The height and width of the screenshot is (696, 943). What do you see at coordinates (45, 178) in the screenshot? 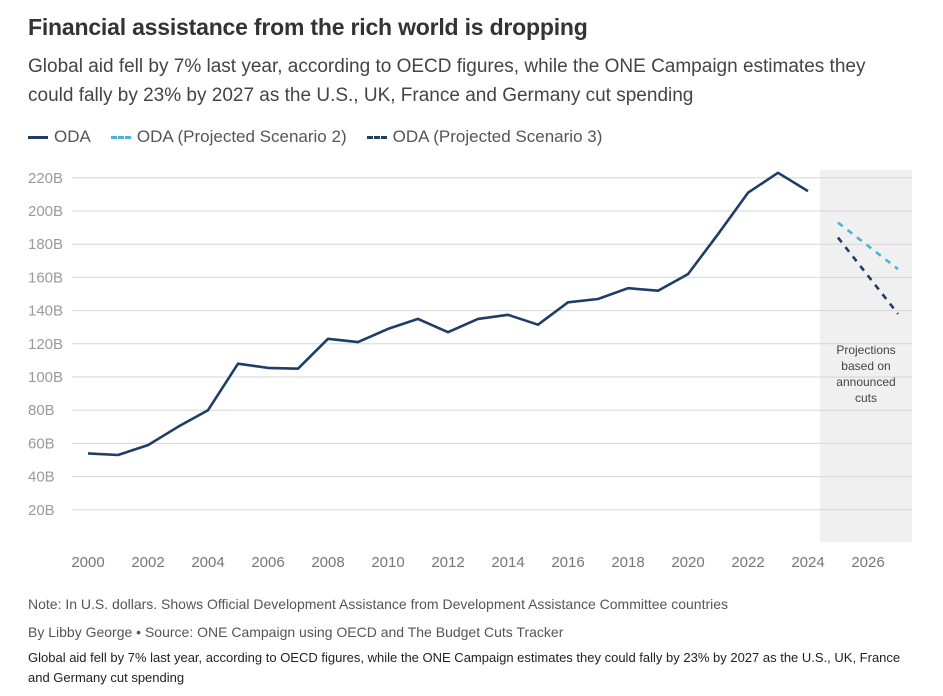
I see `y-tick-label-220B: 220B` at bounding box center [45, 178].